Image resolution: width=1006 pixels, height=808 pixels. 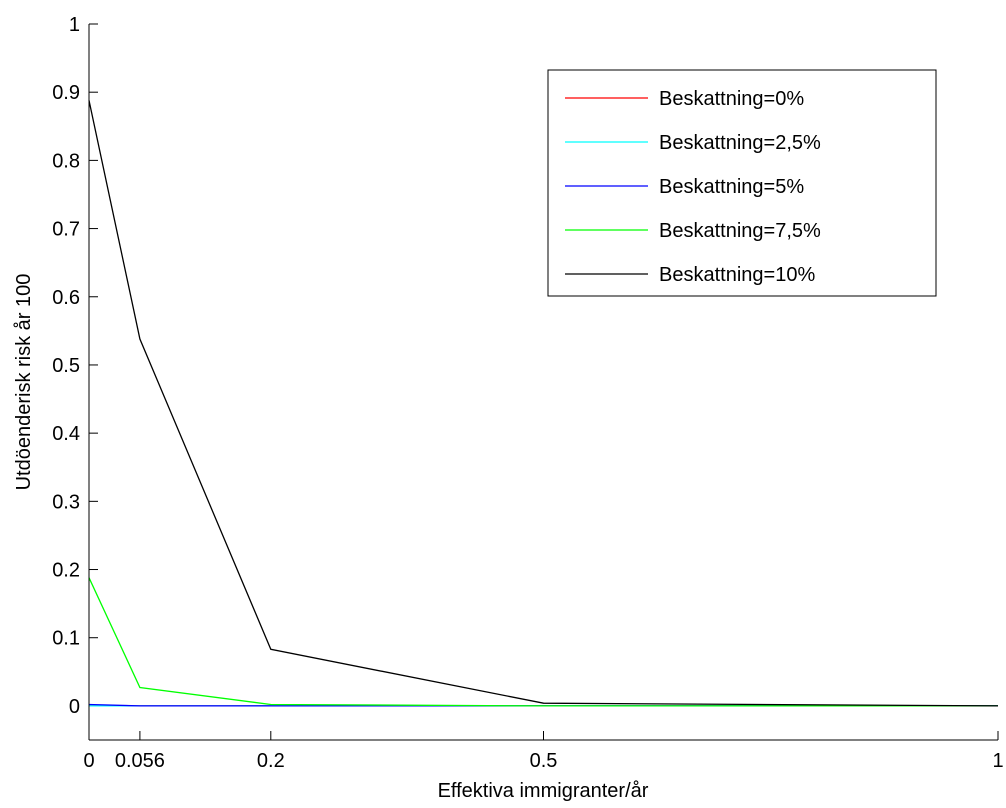 What do you see at coordinates (543, 791) in the screenshot?
I see `x-axis-label: Effektiva immigranter/år` at bounding box center [543, 791].